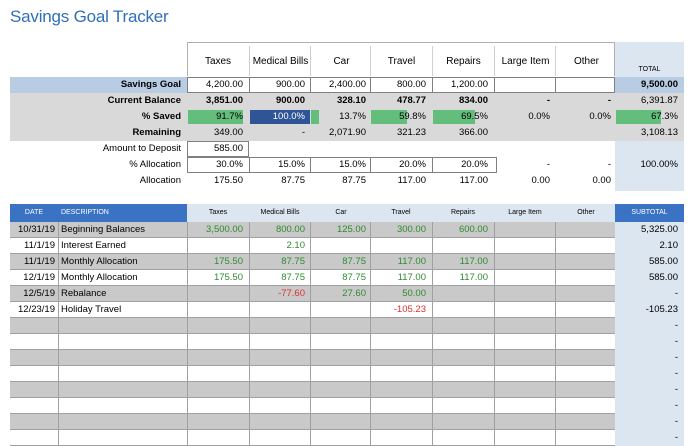 The image size is (699, 446). I want to click on row-amount: 2.10, so click(296, 245).